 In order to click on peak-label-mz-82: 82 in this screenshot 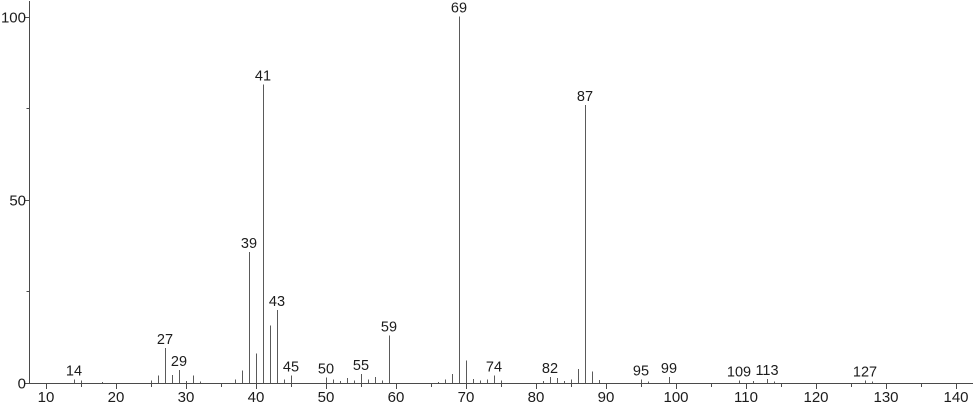, I will do `click(550, 369)`.